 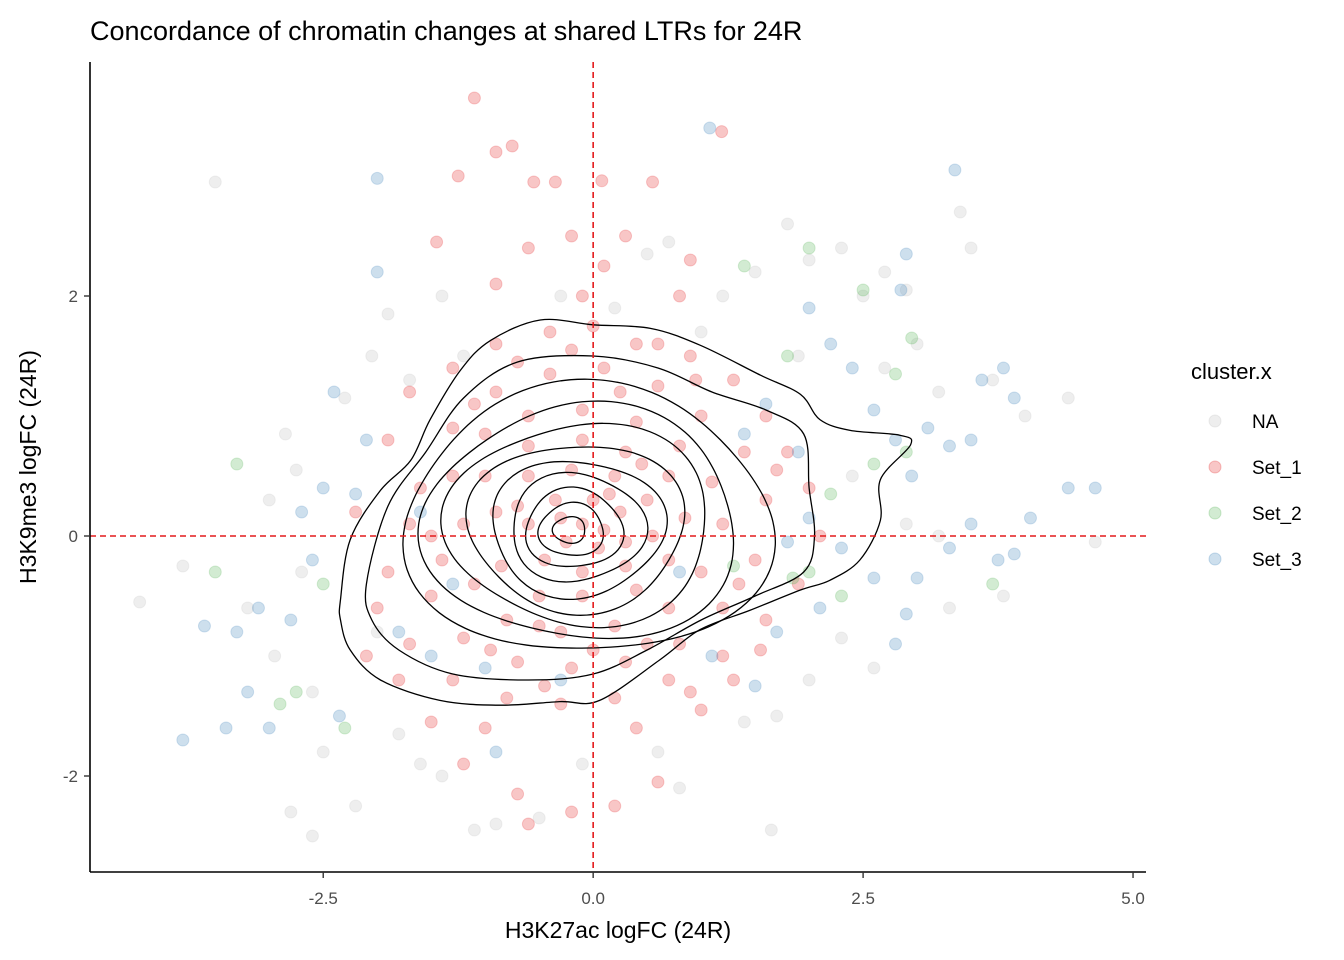 I want to click on y-tick-label: 2, so click(x=73, y=296).